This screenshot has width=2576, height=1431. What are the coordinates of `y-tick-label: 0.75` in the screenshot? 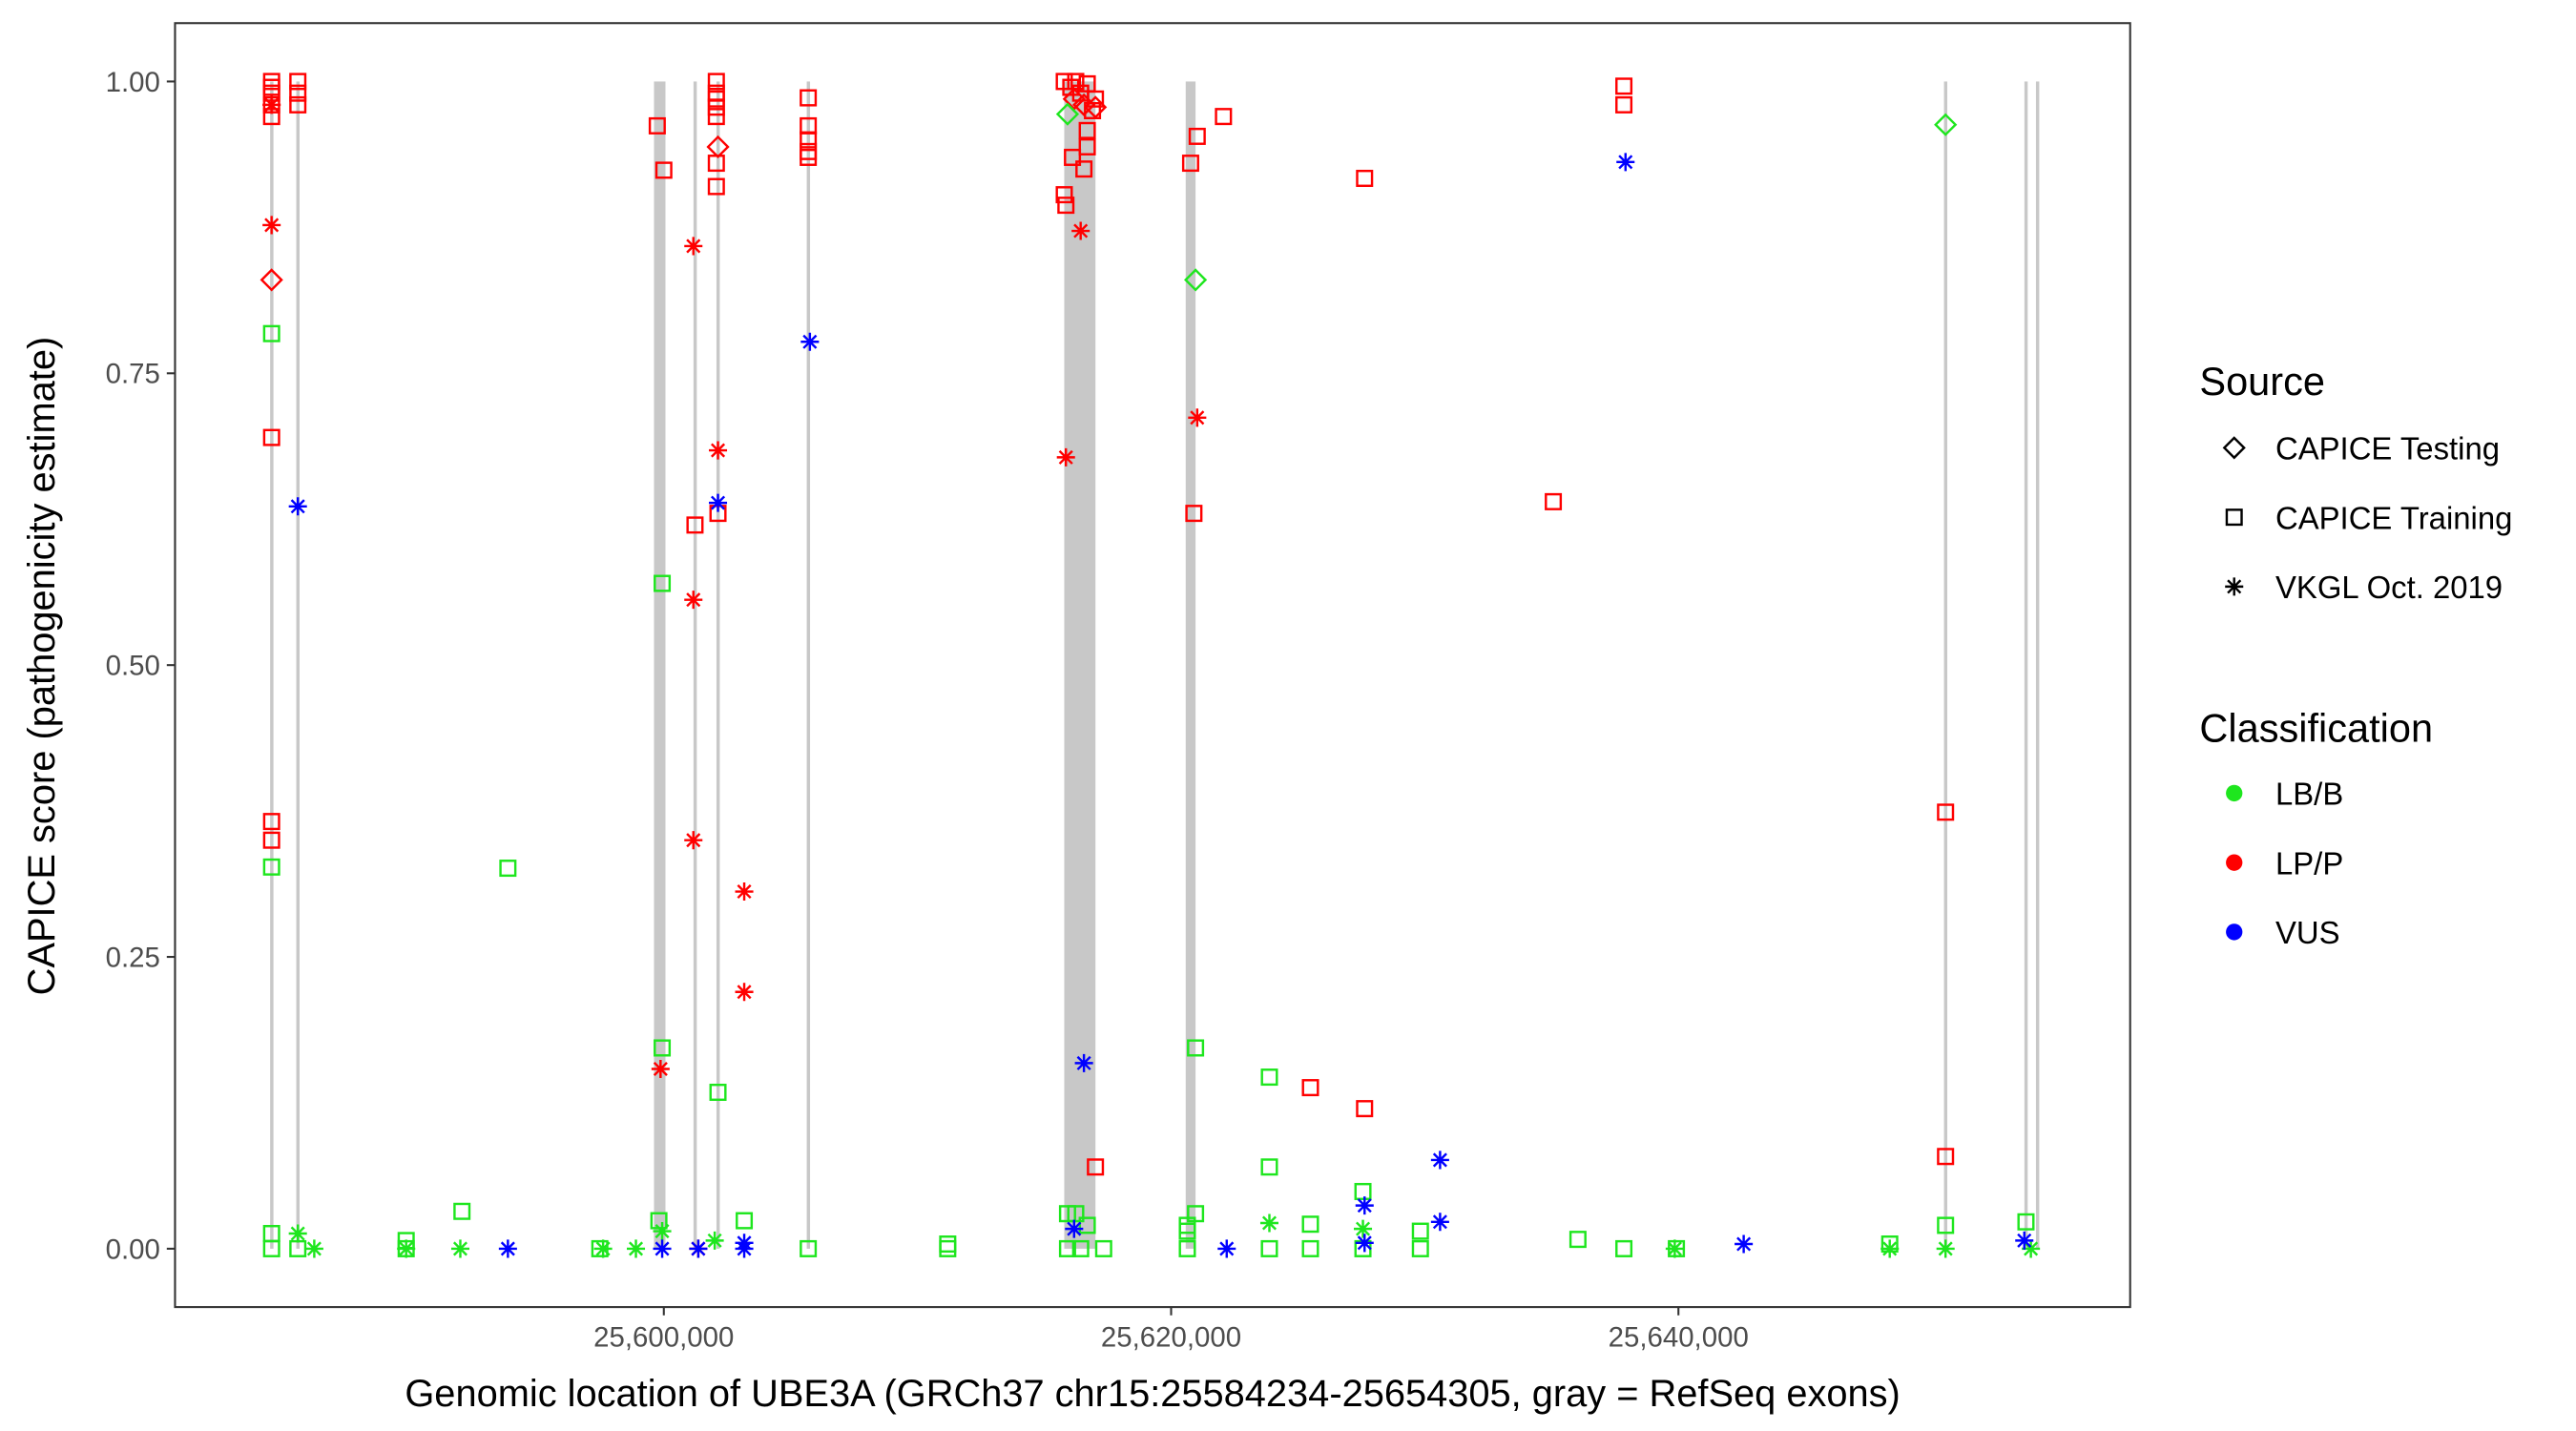 It's located at (133, 375).